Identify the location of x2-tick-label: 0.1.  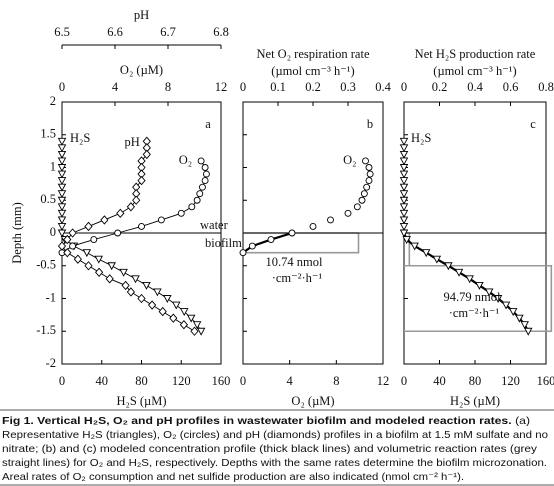
(278, 87).